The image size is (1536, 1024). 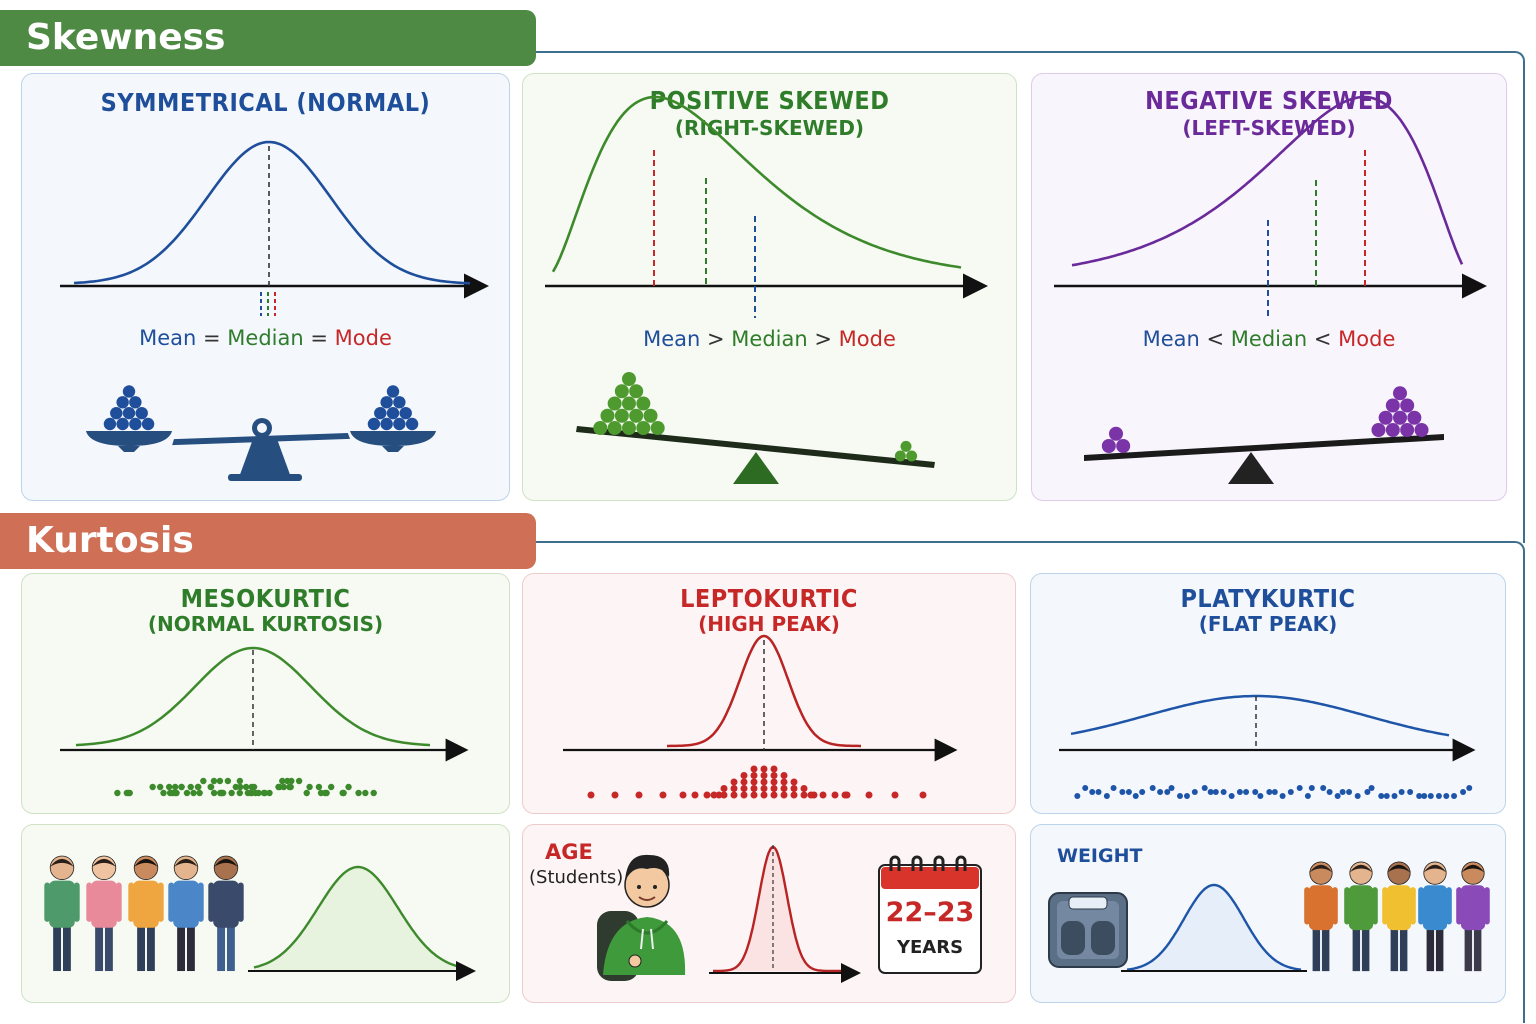 What do you see at coordinates (930, 914) in the screenshot?
I see `calendar-icon` at bounding box center [930, 914].